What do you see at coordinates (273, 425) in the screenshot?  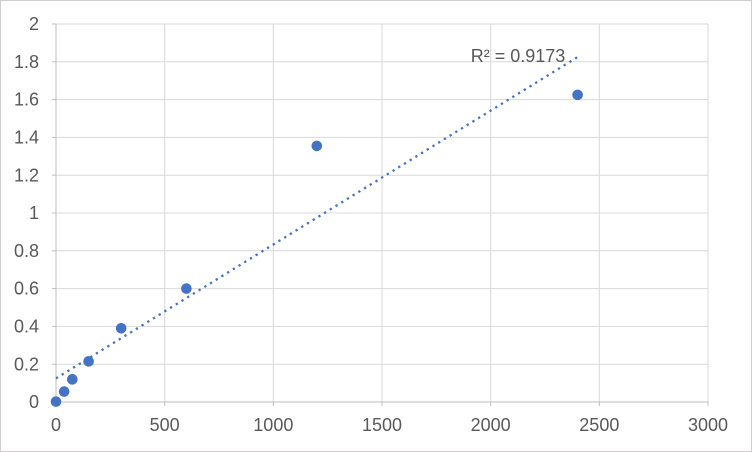 I see `x-tick-label: 1000` at bounding box center [273, 425].